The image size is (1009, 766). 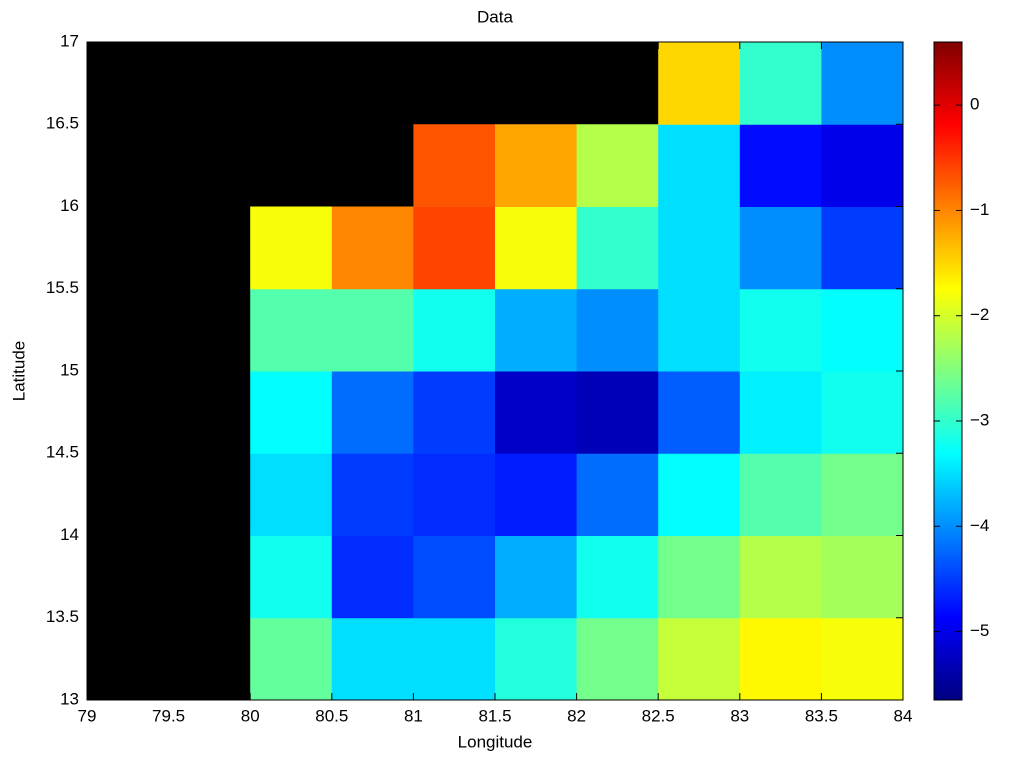 I want to click on x-tick-label: 81, so click(x=413, y=715).